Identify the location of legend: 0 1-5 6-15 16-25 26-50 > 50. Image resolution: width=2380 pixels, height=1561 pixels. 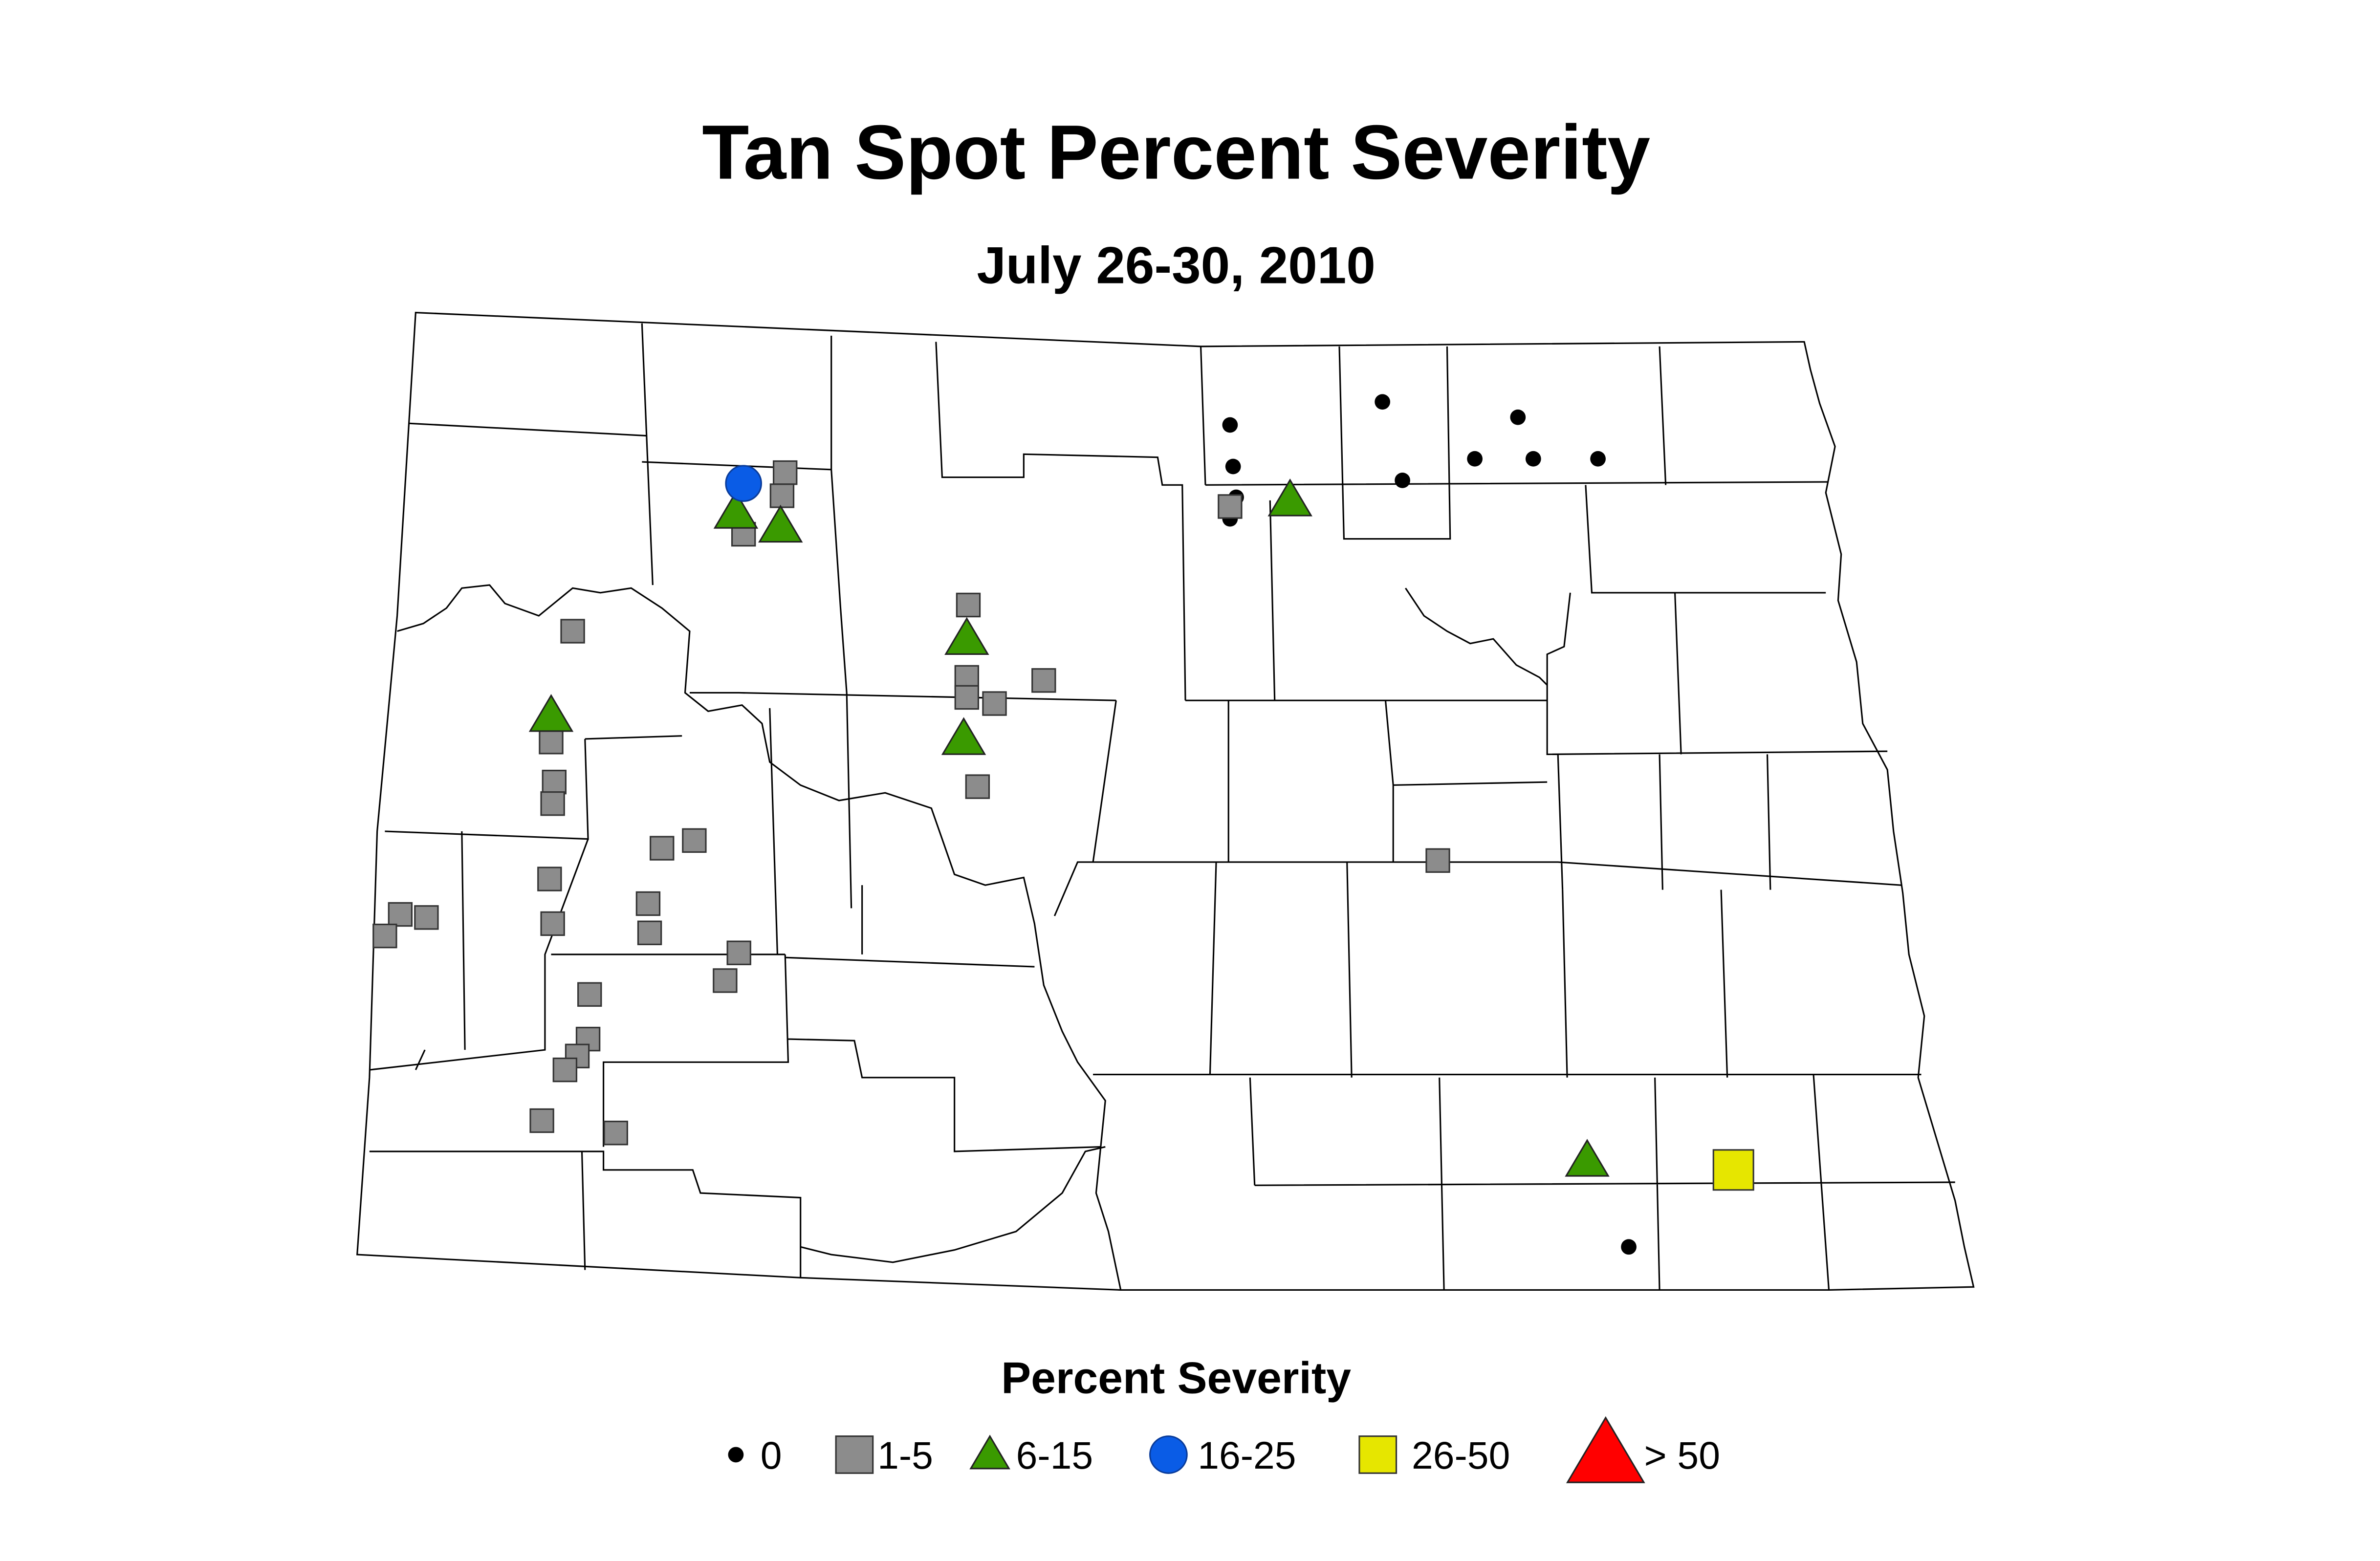
(1224, 1449).